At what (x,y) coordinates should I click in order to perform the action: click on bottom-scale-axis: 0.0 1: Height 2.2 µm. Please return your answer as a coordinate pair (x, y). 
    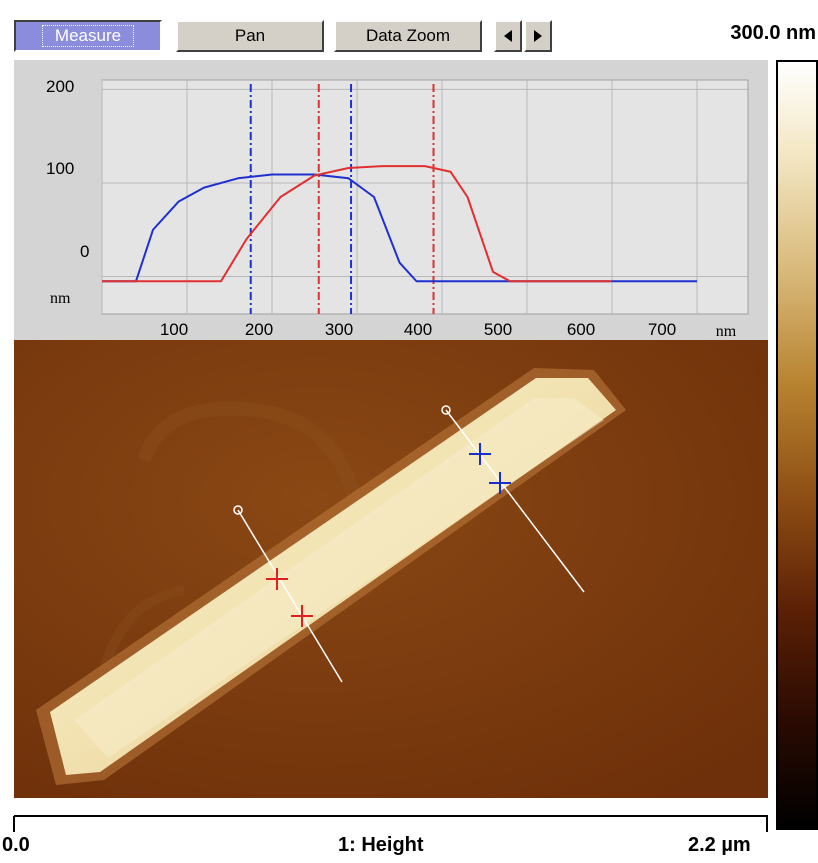
    Looking at the image, I should click on (385, 837).